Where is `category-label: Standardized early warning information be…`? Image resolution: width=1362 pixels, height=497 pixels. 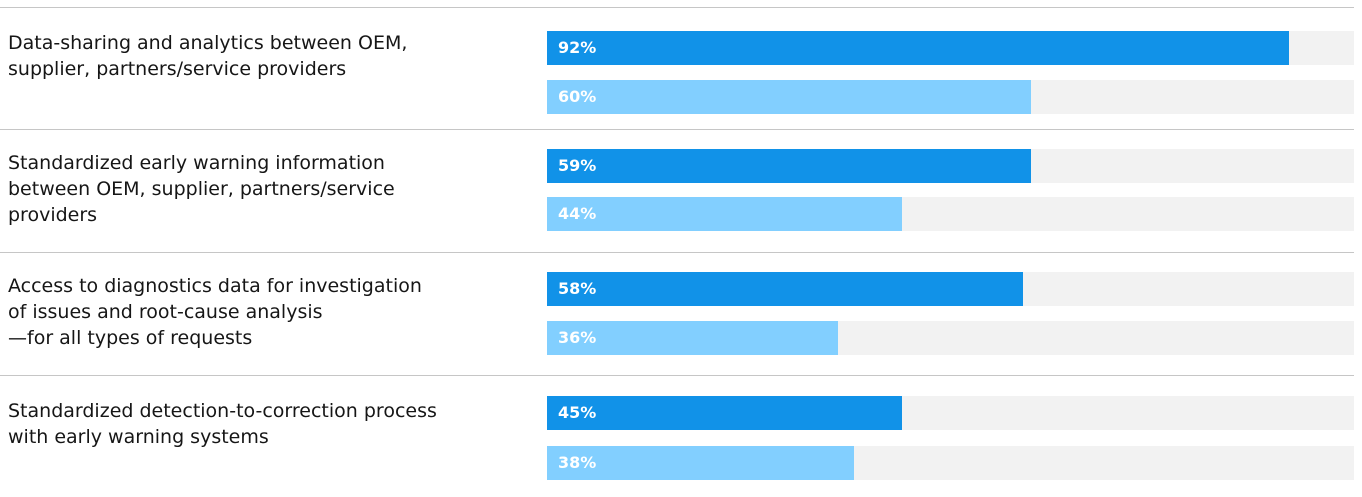
category-label: Standardized early warning information be… is located at coordinates (258, 189).